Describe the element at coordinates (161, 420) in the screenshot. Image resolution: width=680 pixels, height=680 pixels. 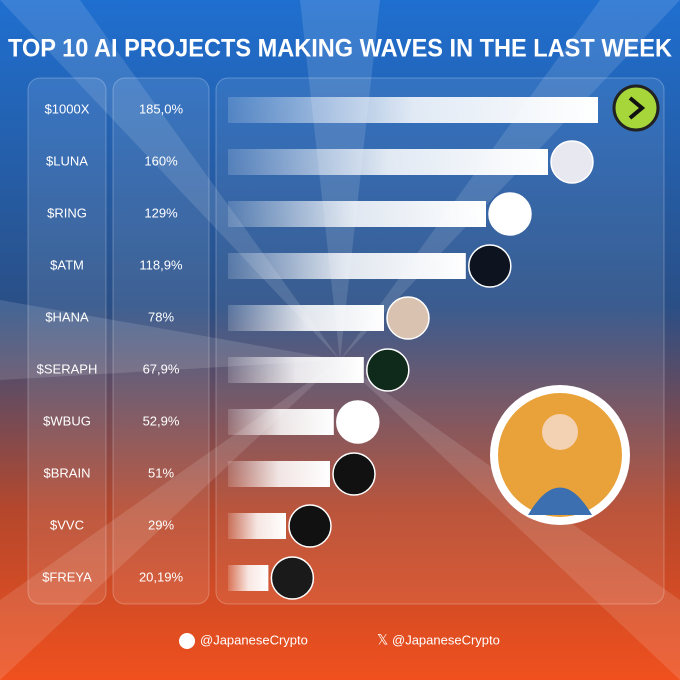
I see `value-label: 52,9%` at that location.